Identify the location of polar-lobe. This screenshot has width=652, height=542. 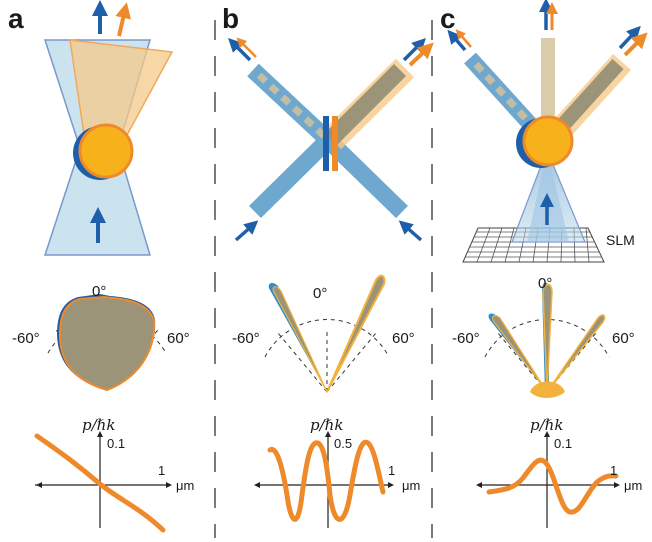
(107, 343).